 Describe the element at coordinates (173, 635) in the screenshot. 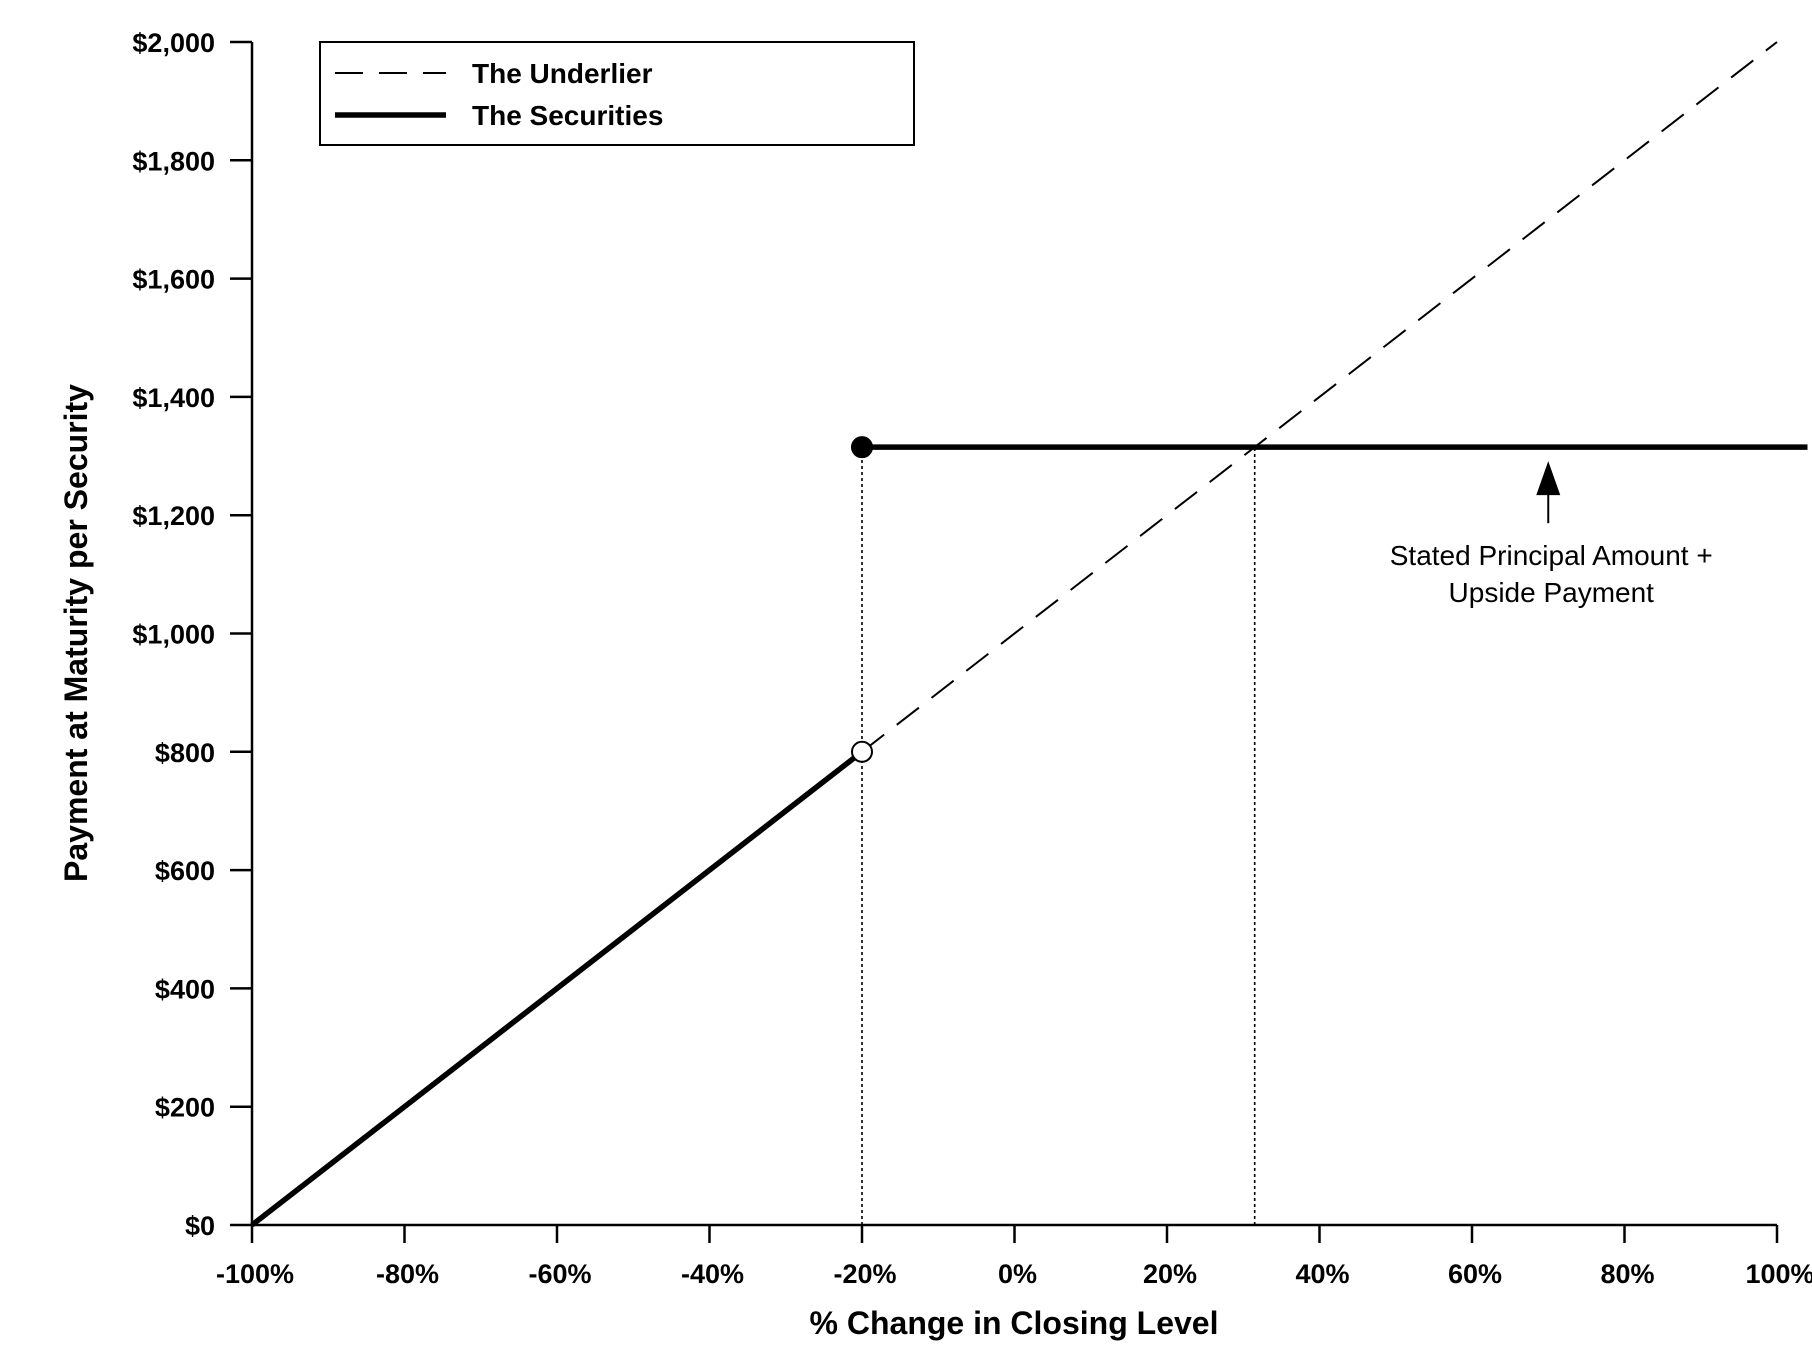

I see `y-tick-label: $1,000` at that location.